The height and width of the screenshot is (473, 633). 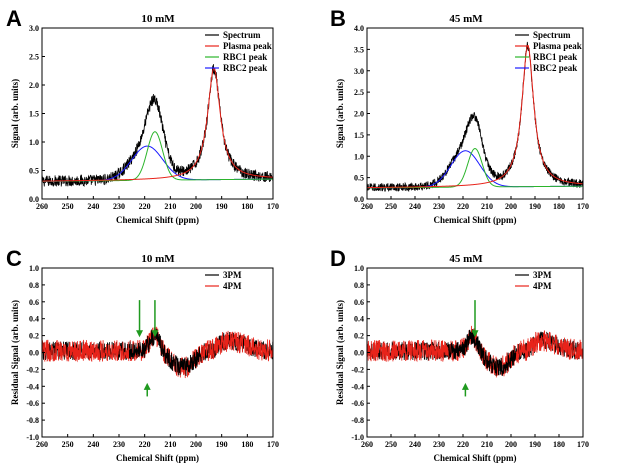 I want to click on series-plasma-peak, so click(x=475, y=116).